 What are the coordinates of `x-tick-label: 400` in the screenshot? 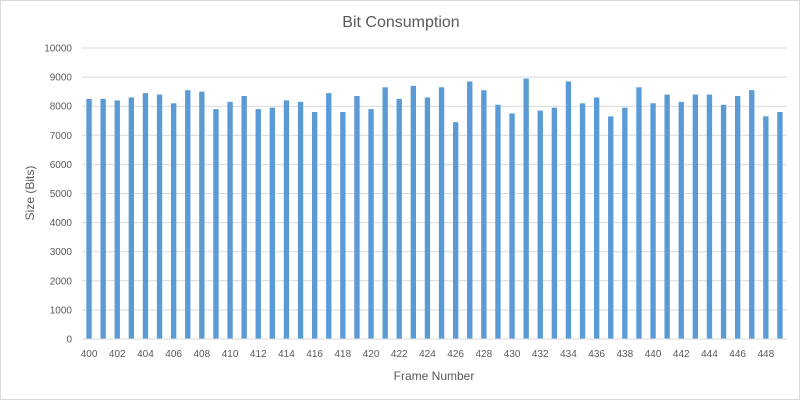 It's located at (89, 354).